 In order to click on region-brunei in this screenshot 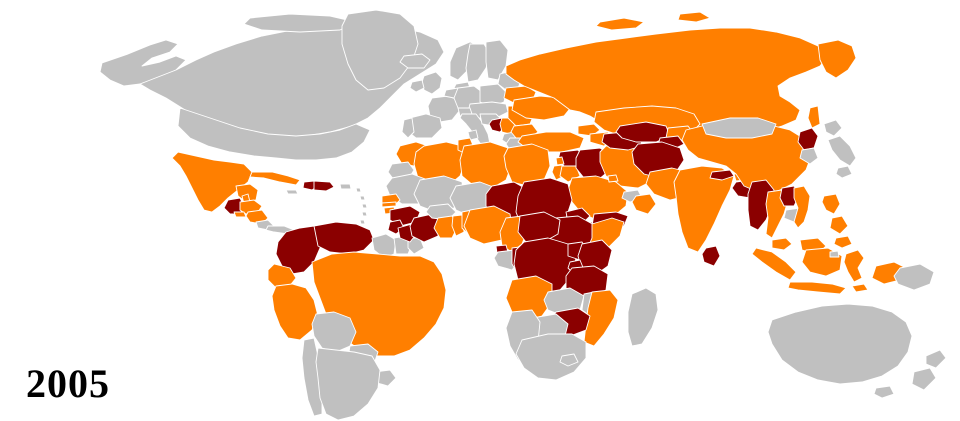, I will do `click(834, 254)`.